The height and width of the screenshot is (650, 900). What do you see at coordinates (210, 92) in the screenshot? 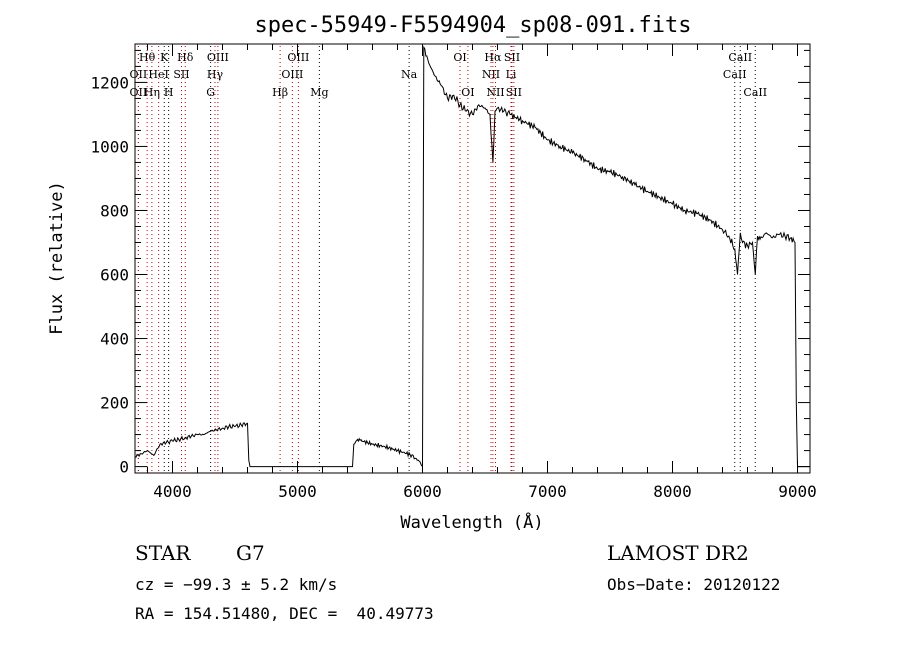
I see `line-label-21: G` at bounding box center [210, 92].